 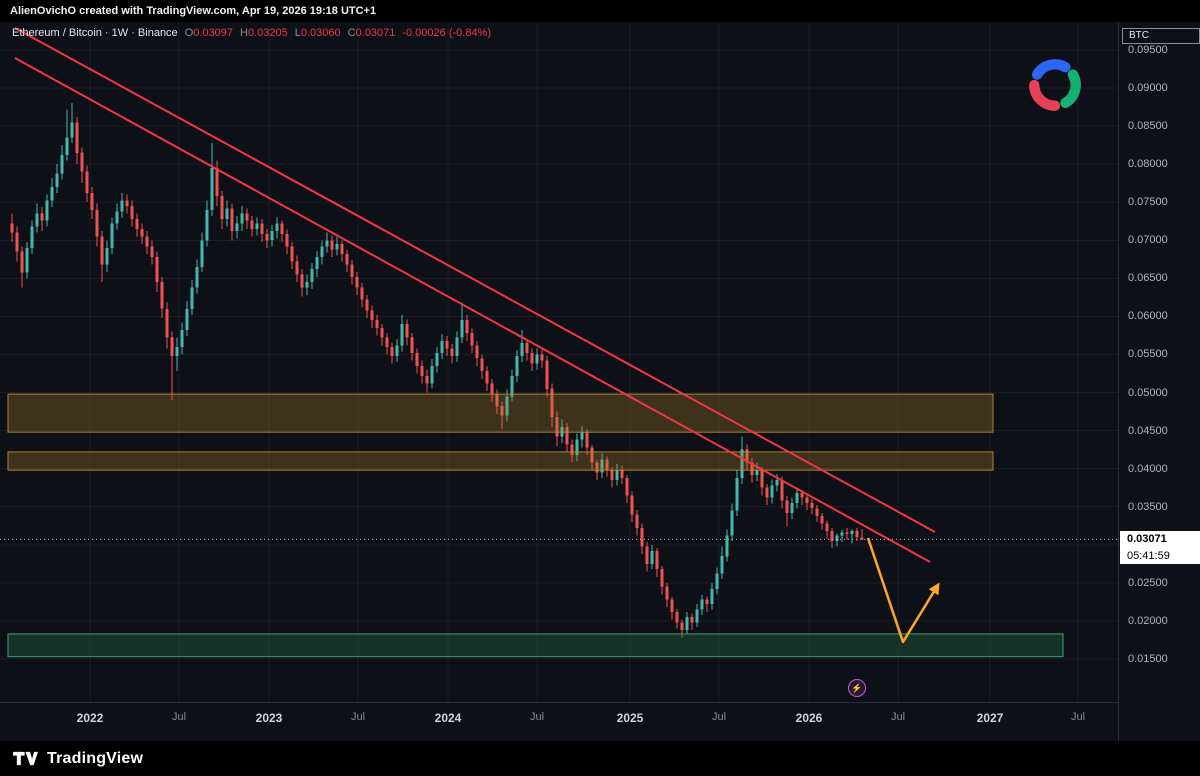 I want to click on price-tick-label: 0.08000, so click(x=1148, y=164).